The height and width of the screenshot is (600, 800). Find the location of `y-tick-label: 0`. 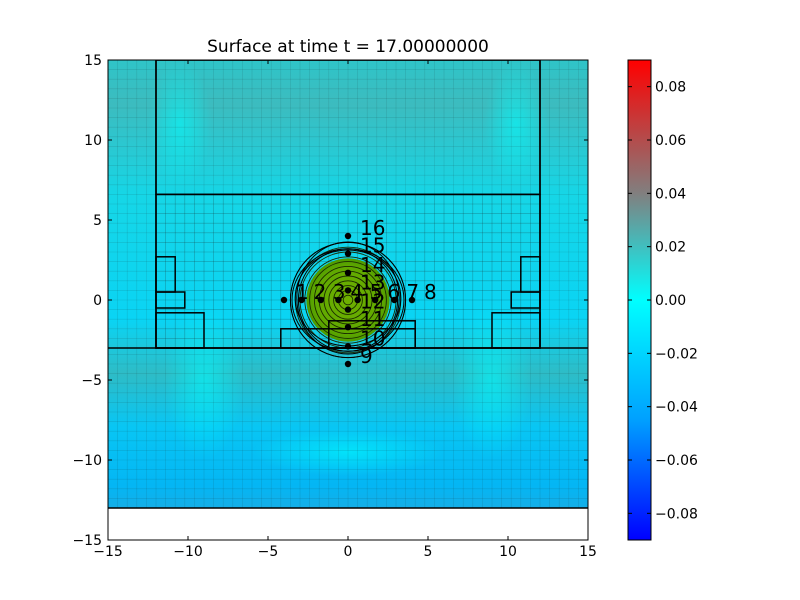

y-tick-label: 0 is located at coordinates (97, 301).